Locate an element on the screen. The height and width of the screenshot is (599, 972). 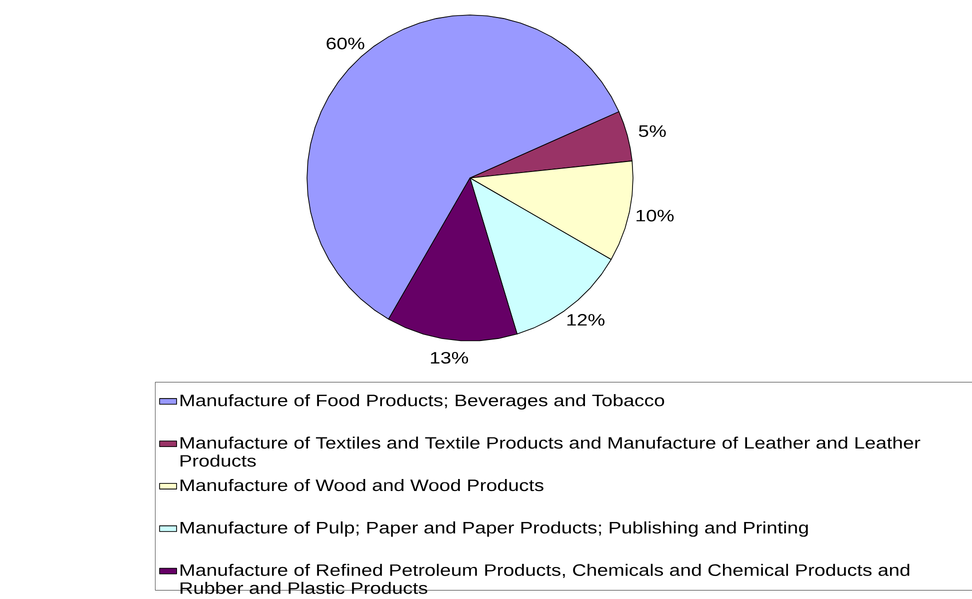
data-label: 5% is located at coordinates (652, 131).